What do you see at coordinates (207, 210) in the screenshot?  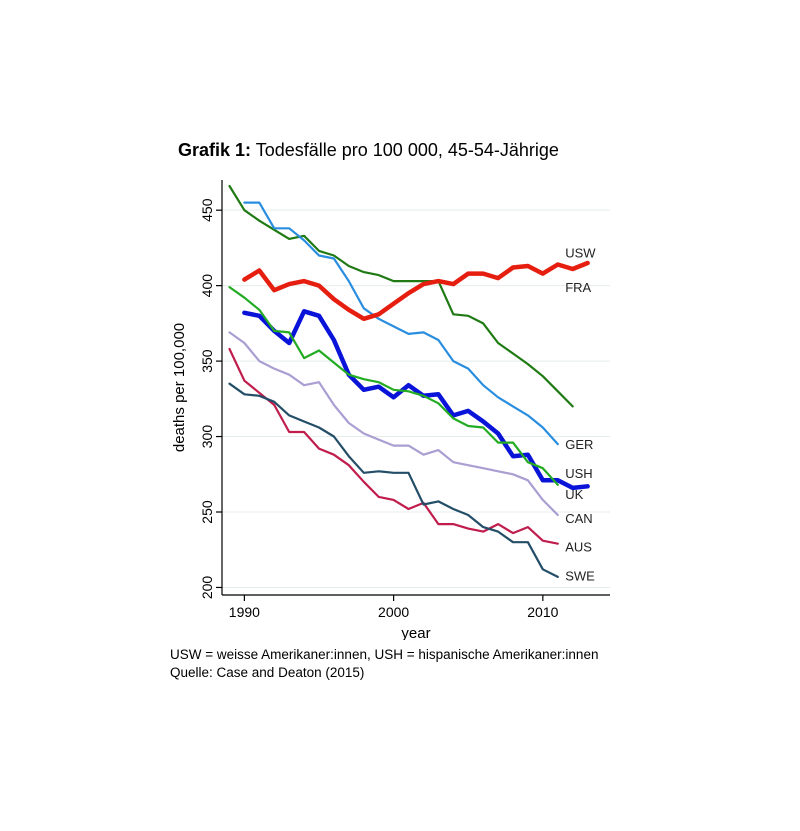 I see `y-tick-label: 450` at bounding box center [207, 210].